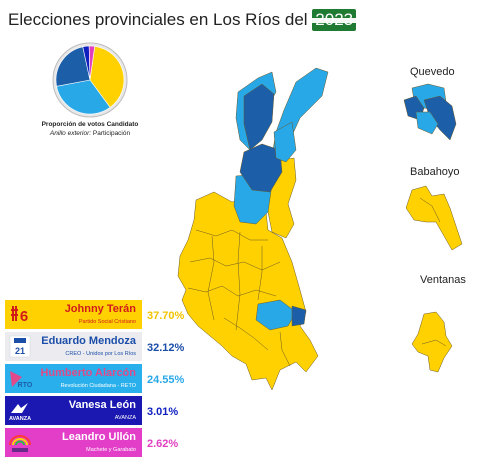 The height and width of the screenshot is (464, 500). I want to click on candidate-party: AVANZA, so click(125, 418).